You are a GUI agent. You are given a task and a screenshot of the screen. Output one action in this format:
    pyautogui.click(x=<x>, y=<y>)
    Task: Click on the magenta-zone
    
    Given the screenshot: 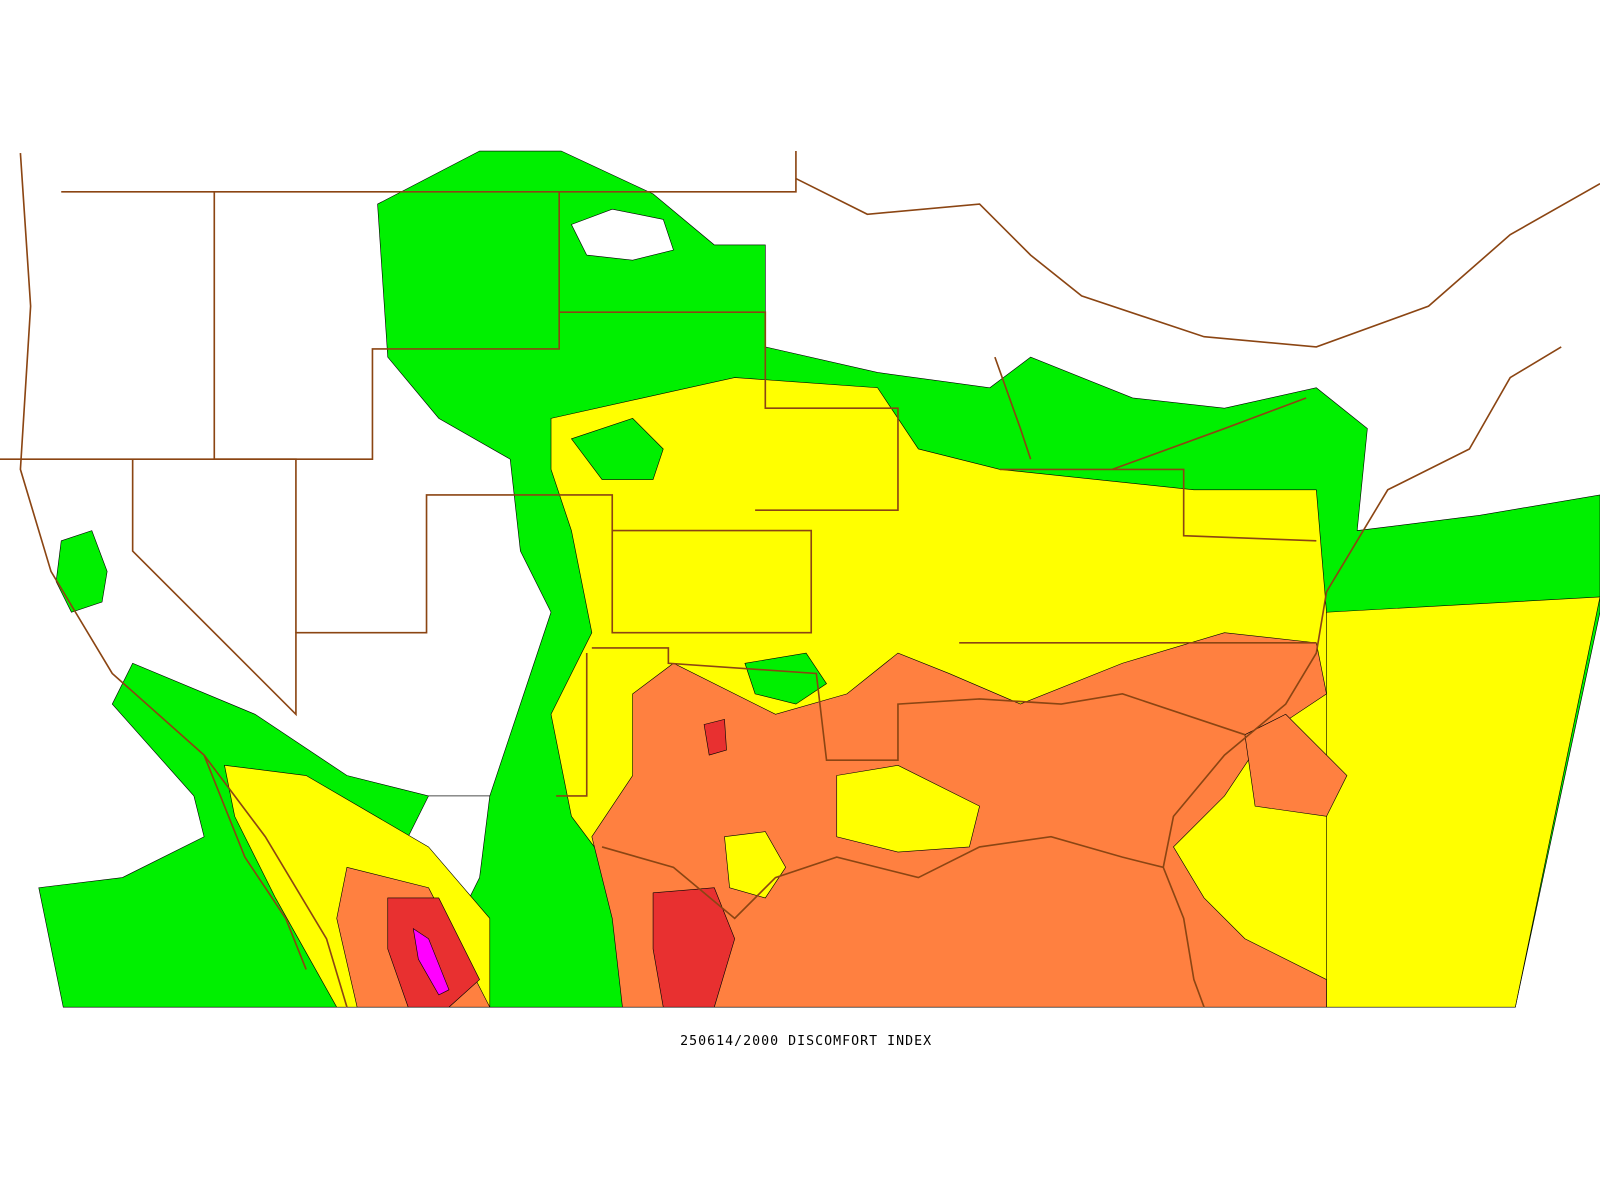 What is the action you would take?
    pyautogui.click(x=431, y=961)
    